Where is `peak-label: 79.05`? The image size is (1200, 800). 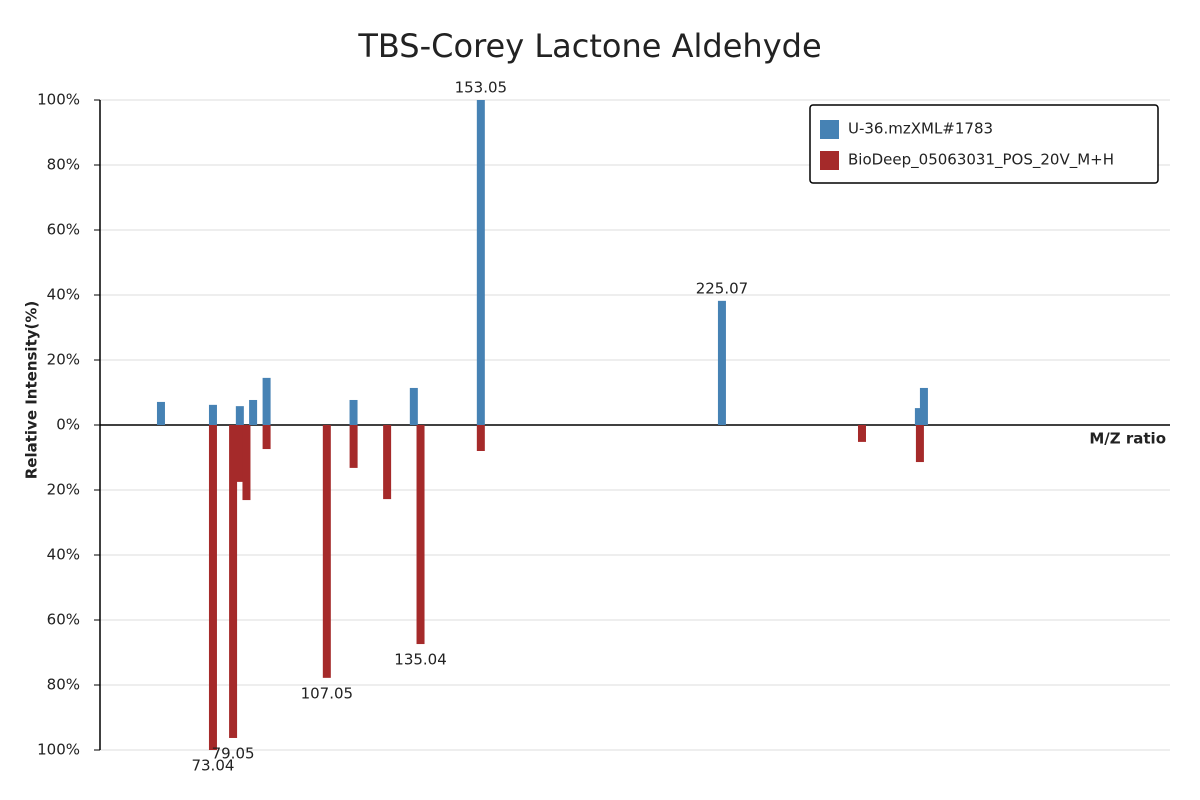 peak-label: 79.05 is located at coordinates (233, 753).